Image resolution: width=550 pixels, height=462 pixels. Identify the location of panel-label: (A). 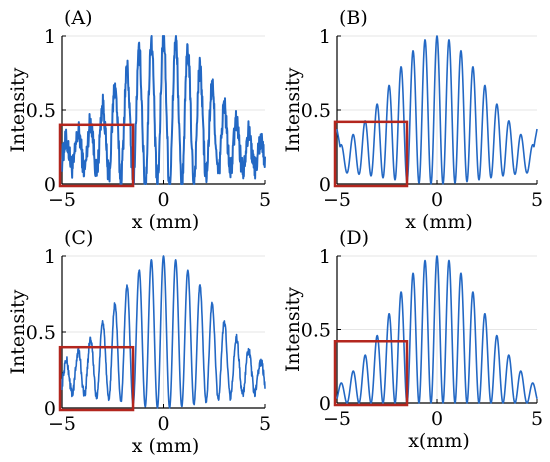
(78, 18).